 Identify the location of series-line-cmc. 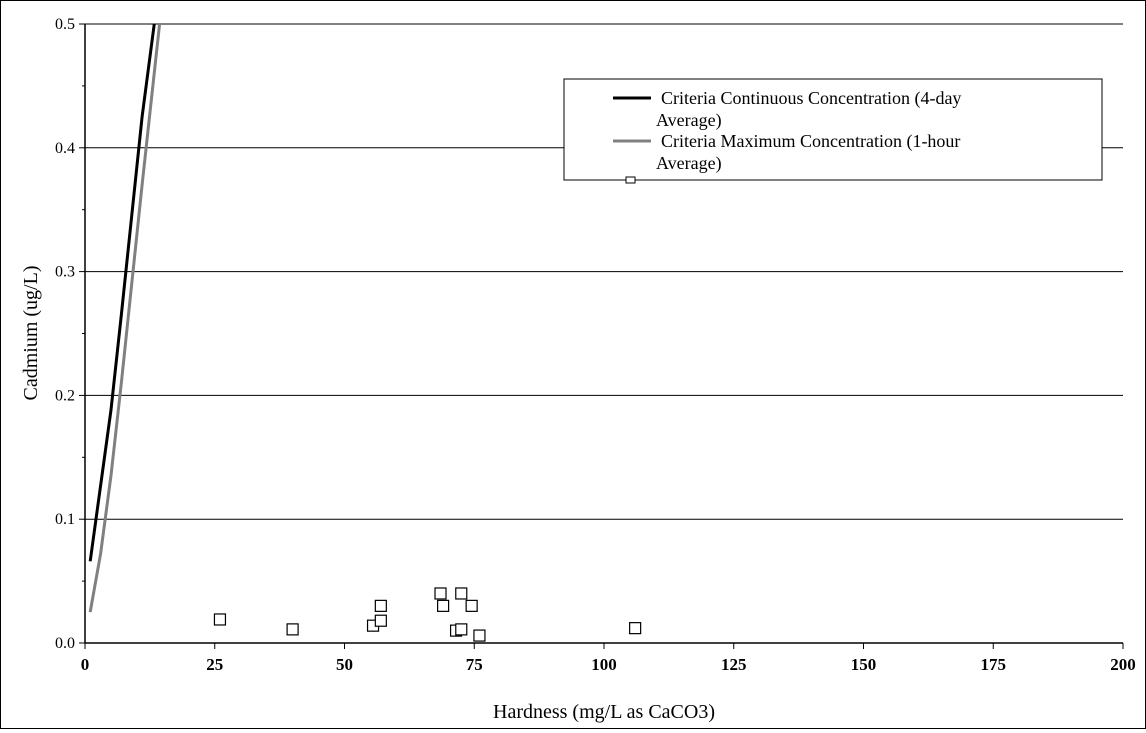
(125, 318).